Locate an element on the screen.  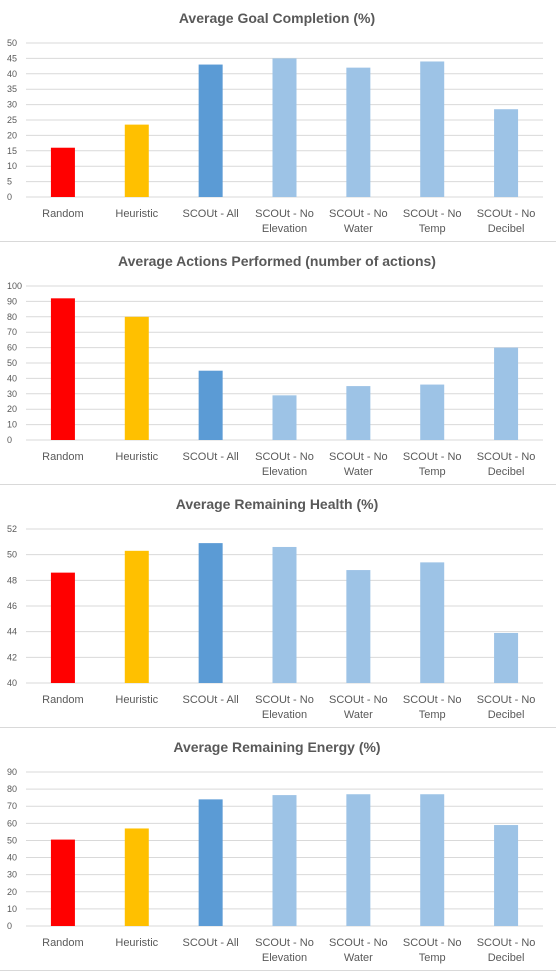
y-tick-label: 46 is located at coordinates (12, 606).